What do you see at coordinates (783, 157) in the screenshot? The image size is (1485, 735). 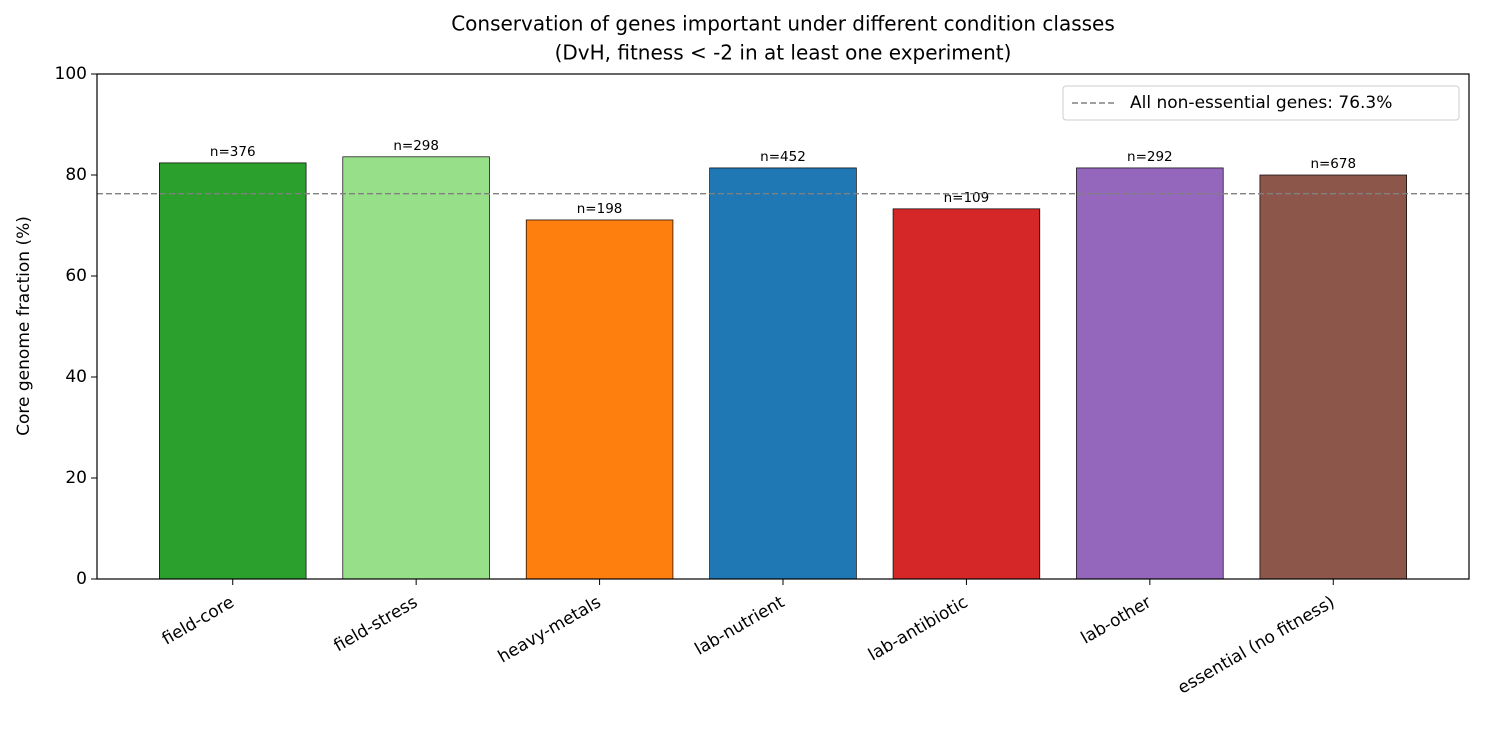 I see `bar-label: n=452` at bounding box center [783, 157].